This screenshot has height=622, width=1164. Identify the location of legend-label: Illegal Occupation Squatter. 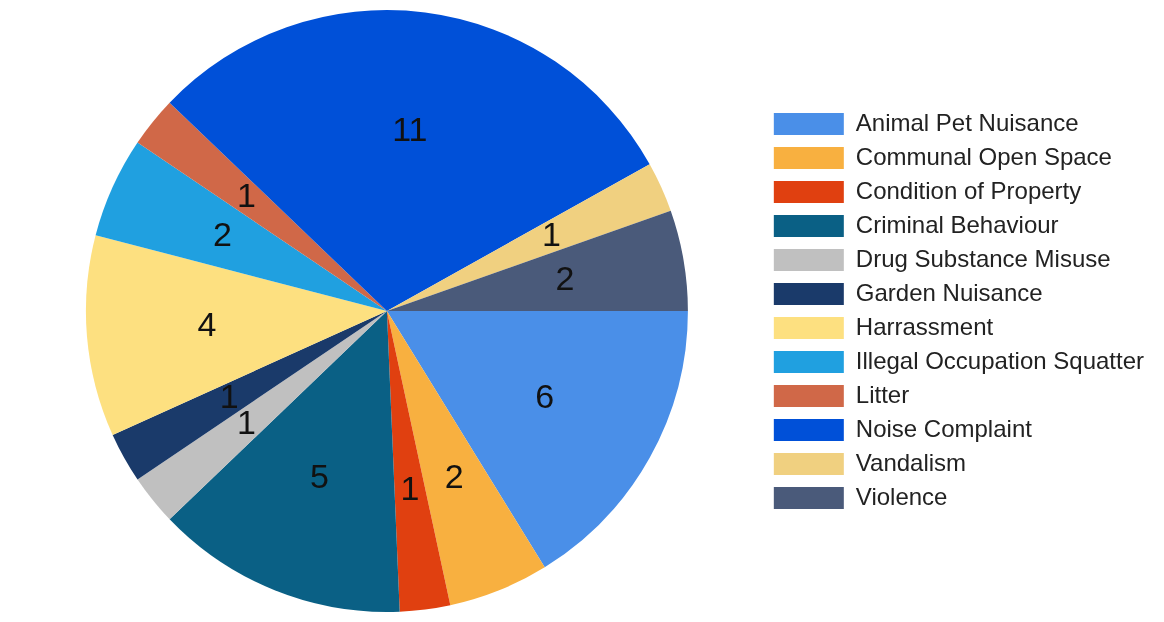
(1000, 360).